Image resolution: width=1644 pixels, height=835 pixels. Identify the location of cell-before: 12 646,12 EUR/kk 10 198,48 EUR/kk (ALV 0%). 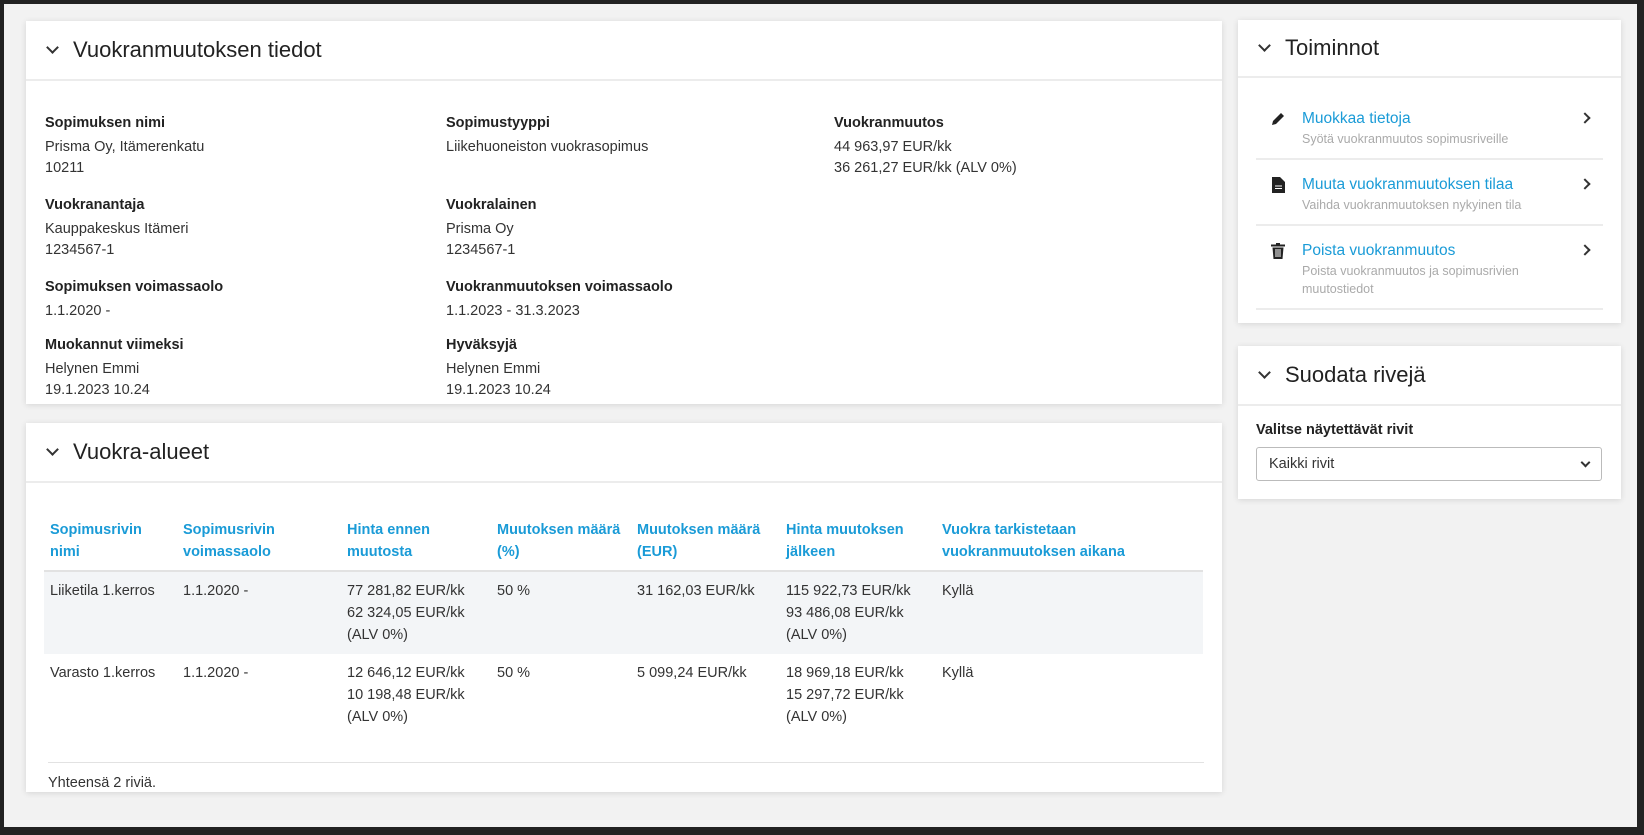
(416, 695).